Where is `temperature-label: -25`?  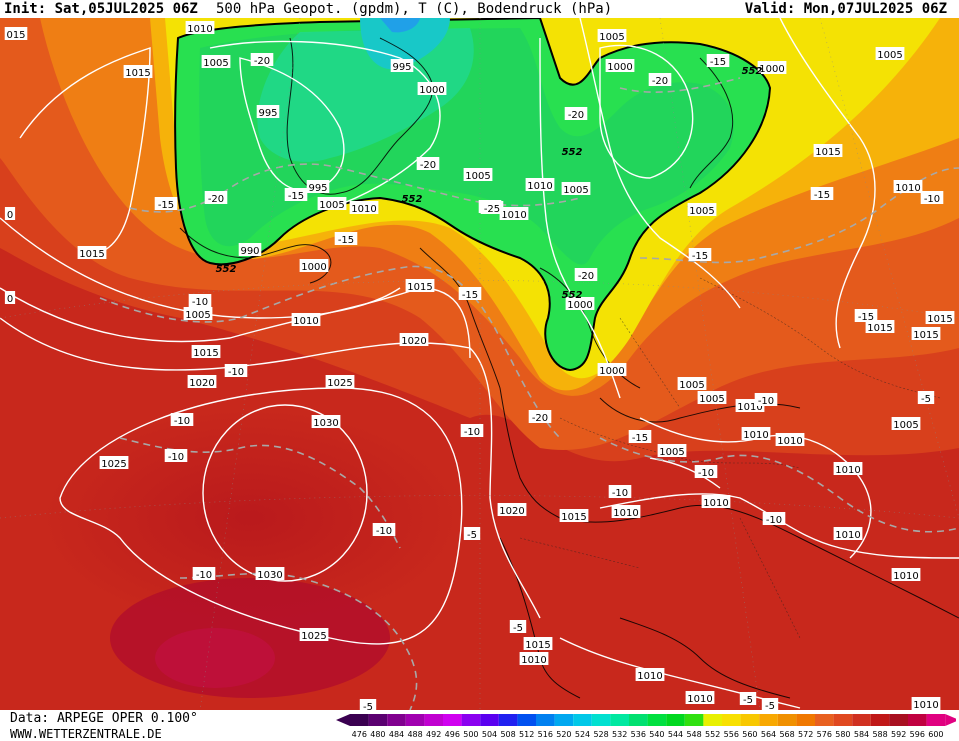
temperature-label: -25 is located at coordinates (492, 208).